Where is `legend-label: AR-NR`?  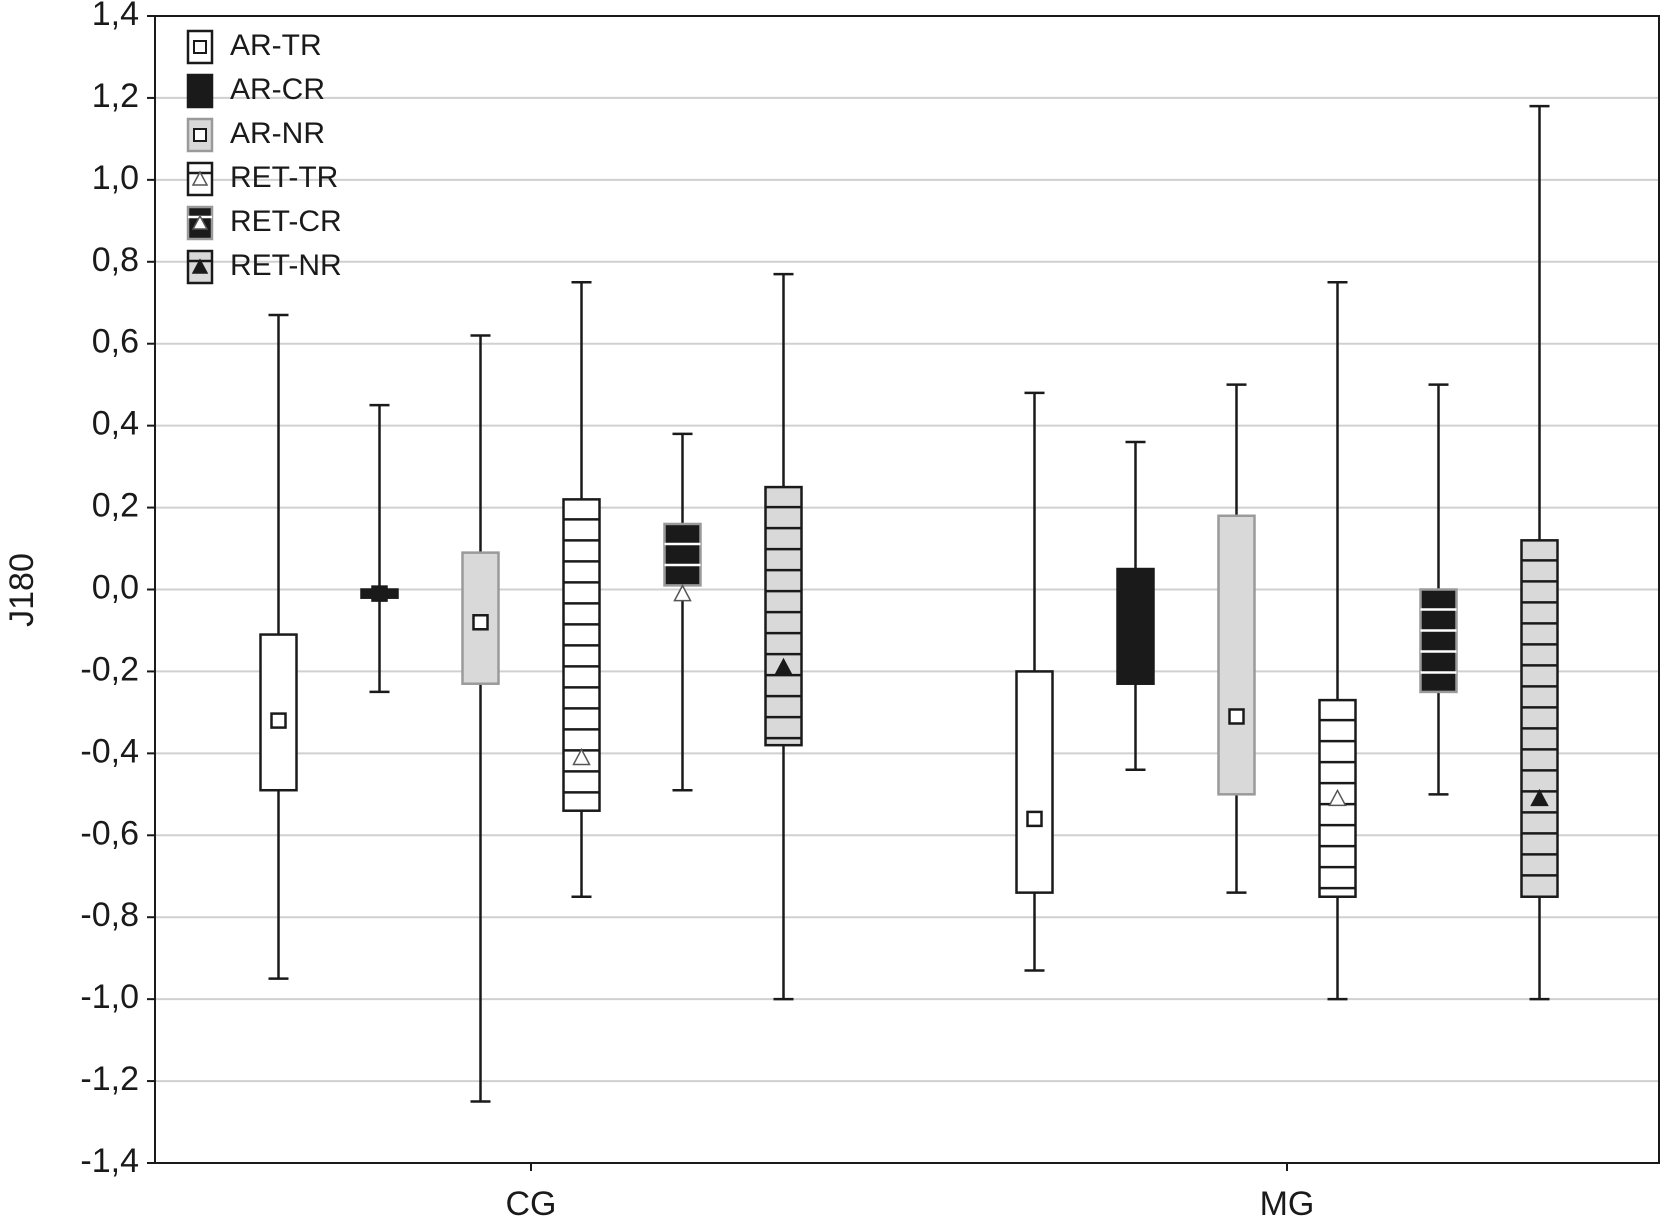
legend-label: AR-NR is located at coordinates (277, 133).